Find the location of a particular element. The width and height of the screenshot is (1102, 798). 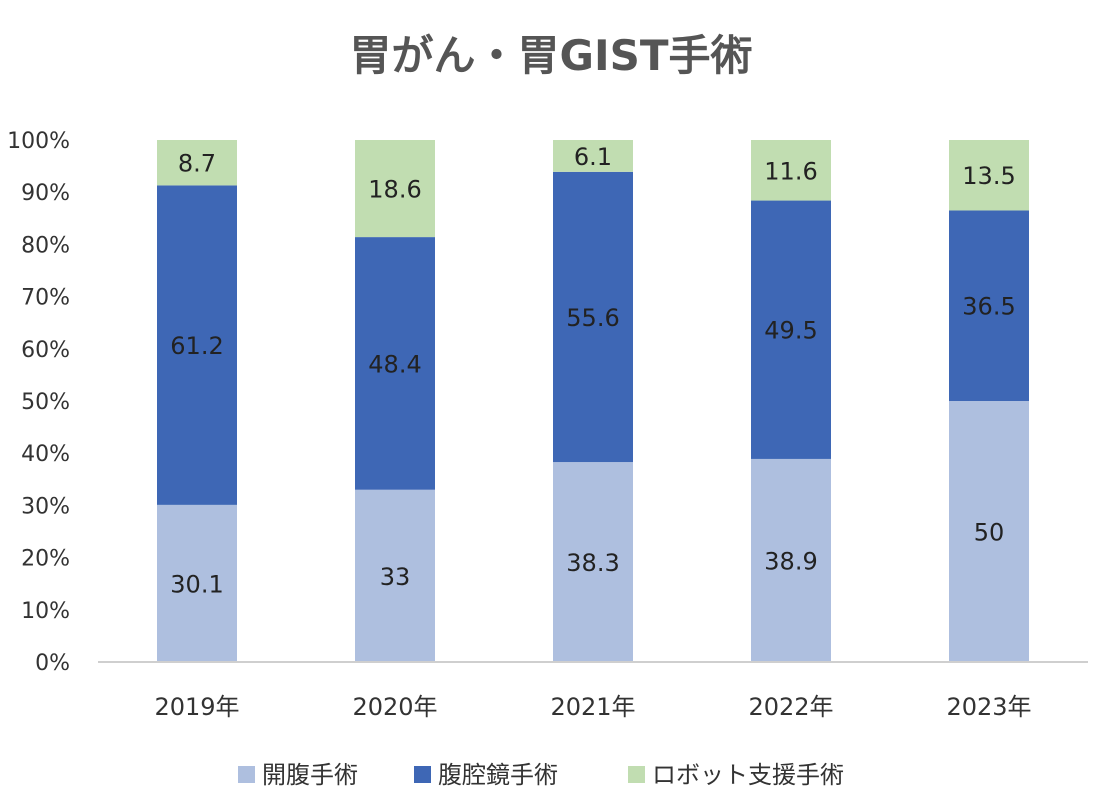

x-axis-labels: 2019年 2020年 2021年 2022年 2023年 is located at coordinates (592, 707).